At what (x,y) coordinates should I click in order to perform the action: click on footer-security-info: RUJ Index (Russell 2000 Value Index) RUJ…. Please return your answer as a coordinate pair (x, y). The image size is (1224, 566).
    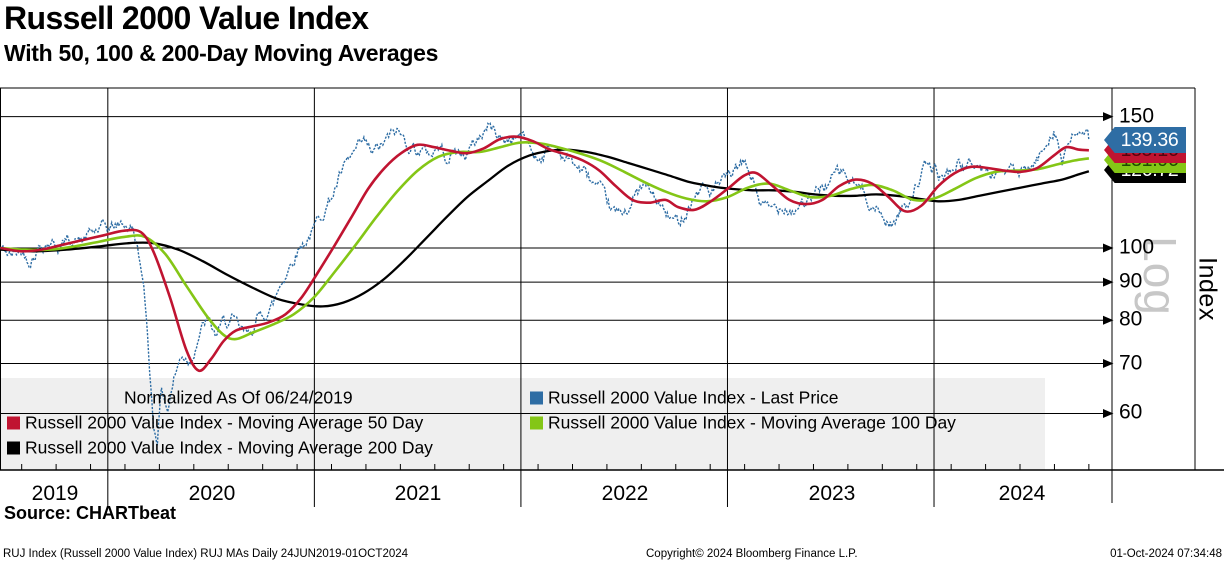
    Looking at the image, I should click on (206, 554).